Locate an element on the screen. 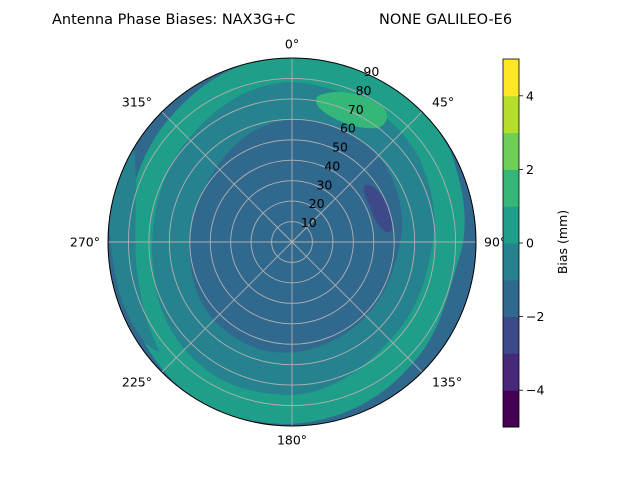 The height and width of the screenshot is (480, 640). colorbar: −4 −2 0 2 4 is located at coordinates (523, 243).